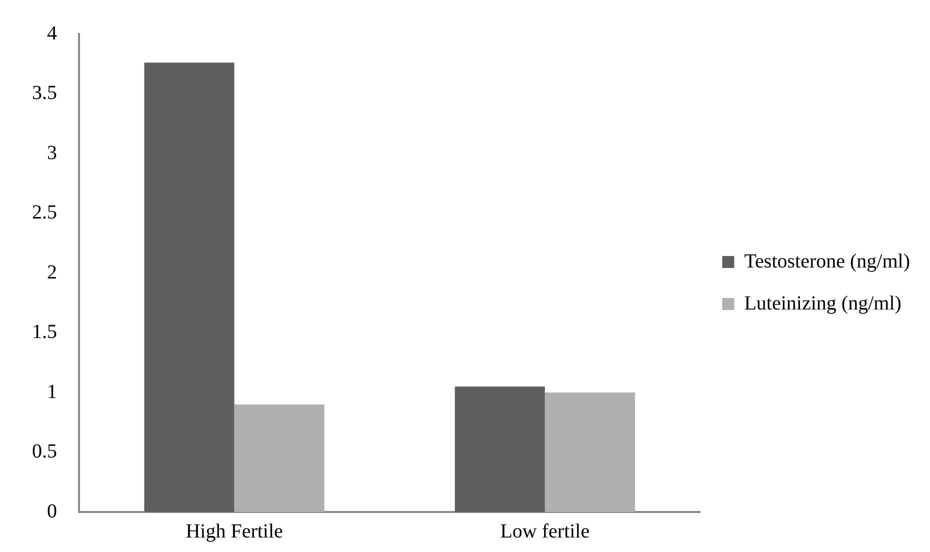 The image size is (930, 552). Describe the element at coordinates (52, 391) in the screenshot. I see `y-tick-label: 1` at that location.